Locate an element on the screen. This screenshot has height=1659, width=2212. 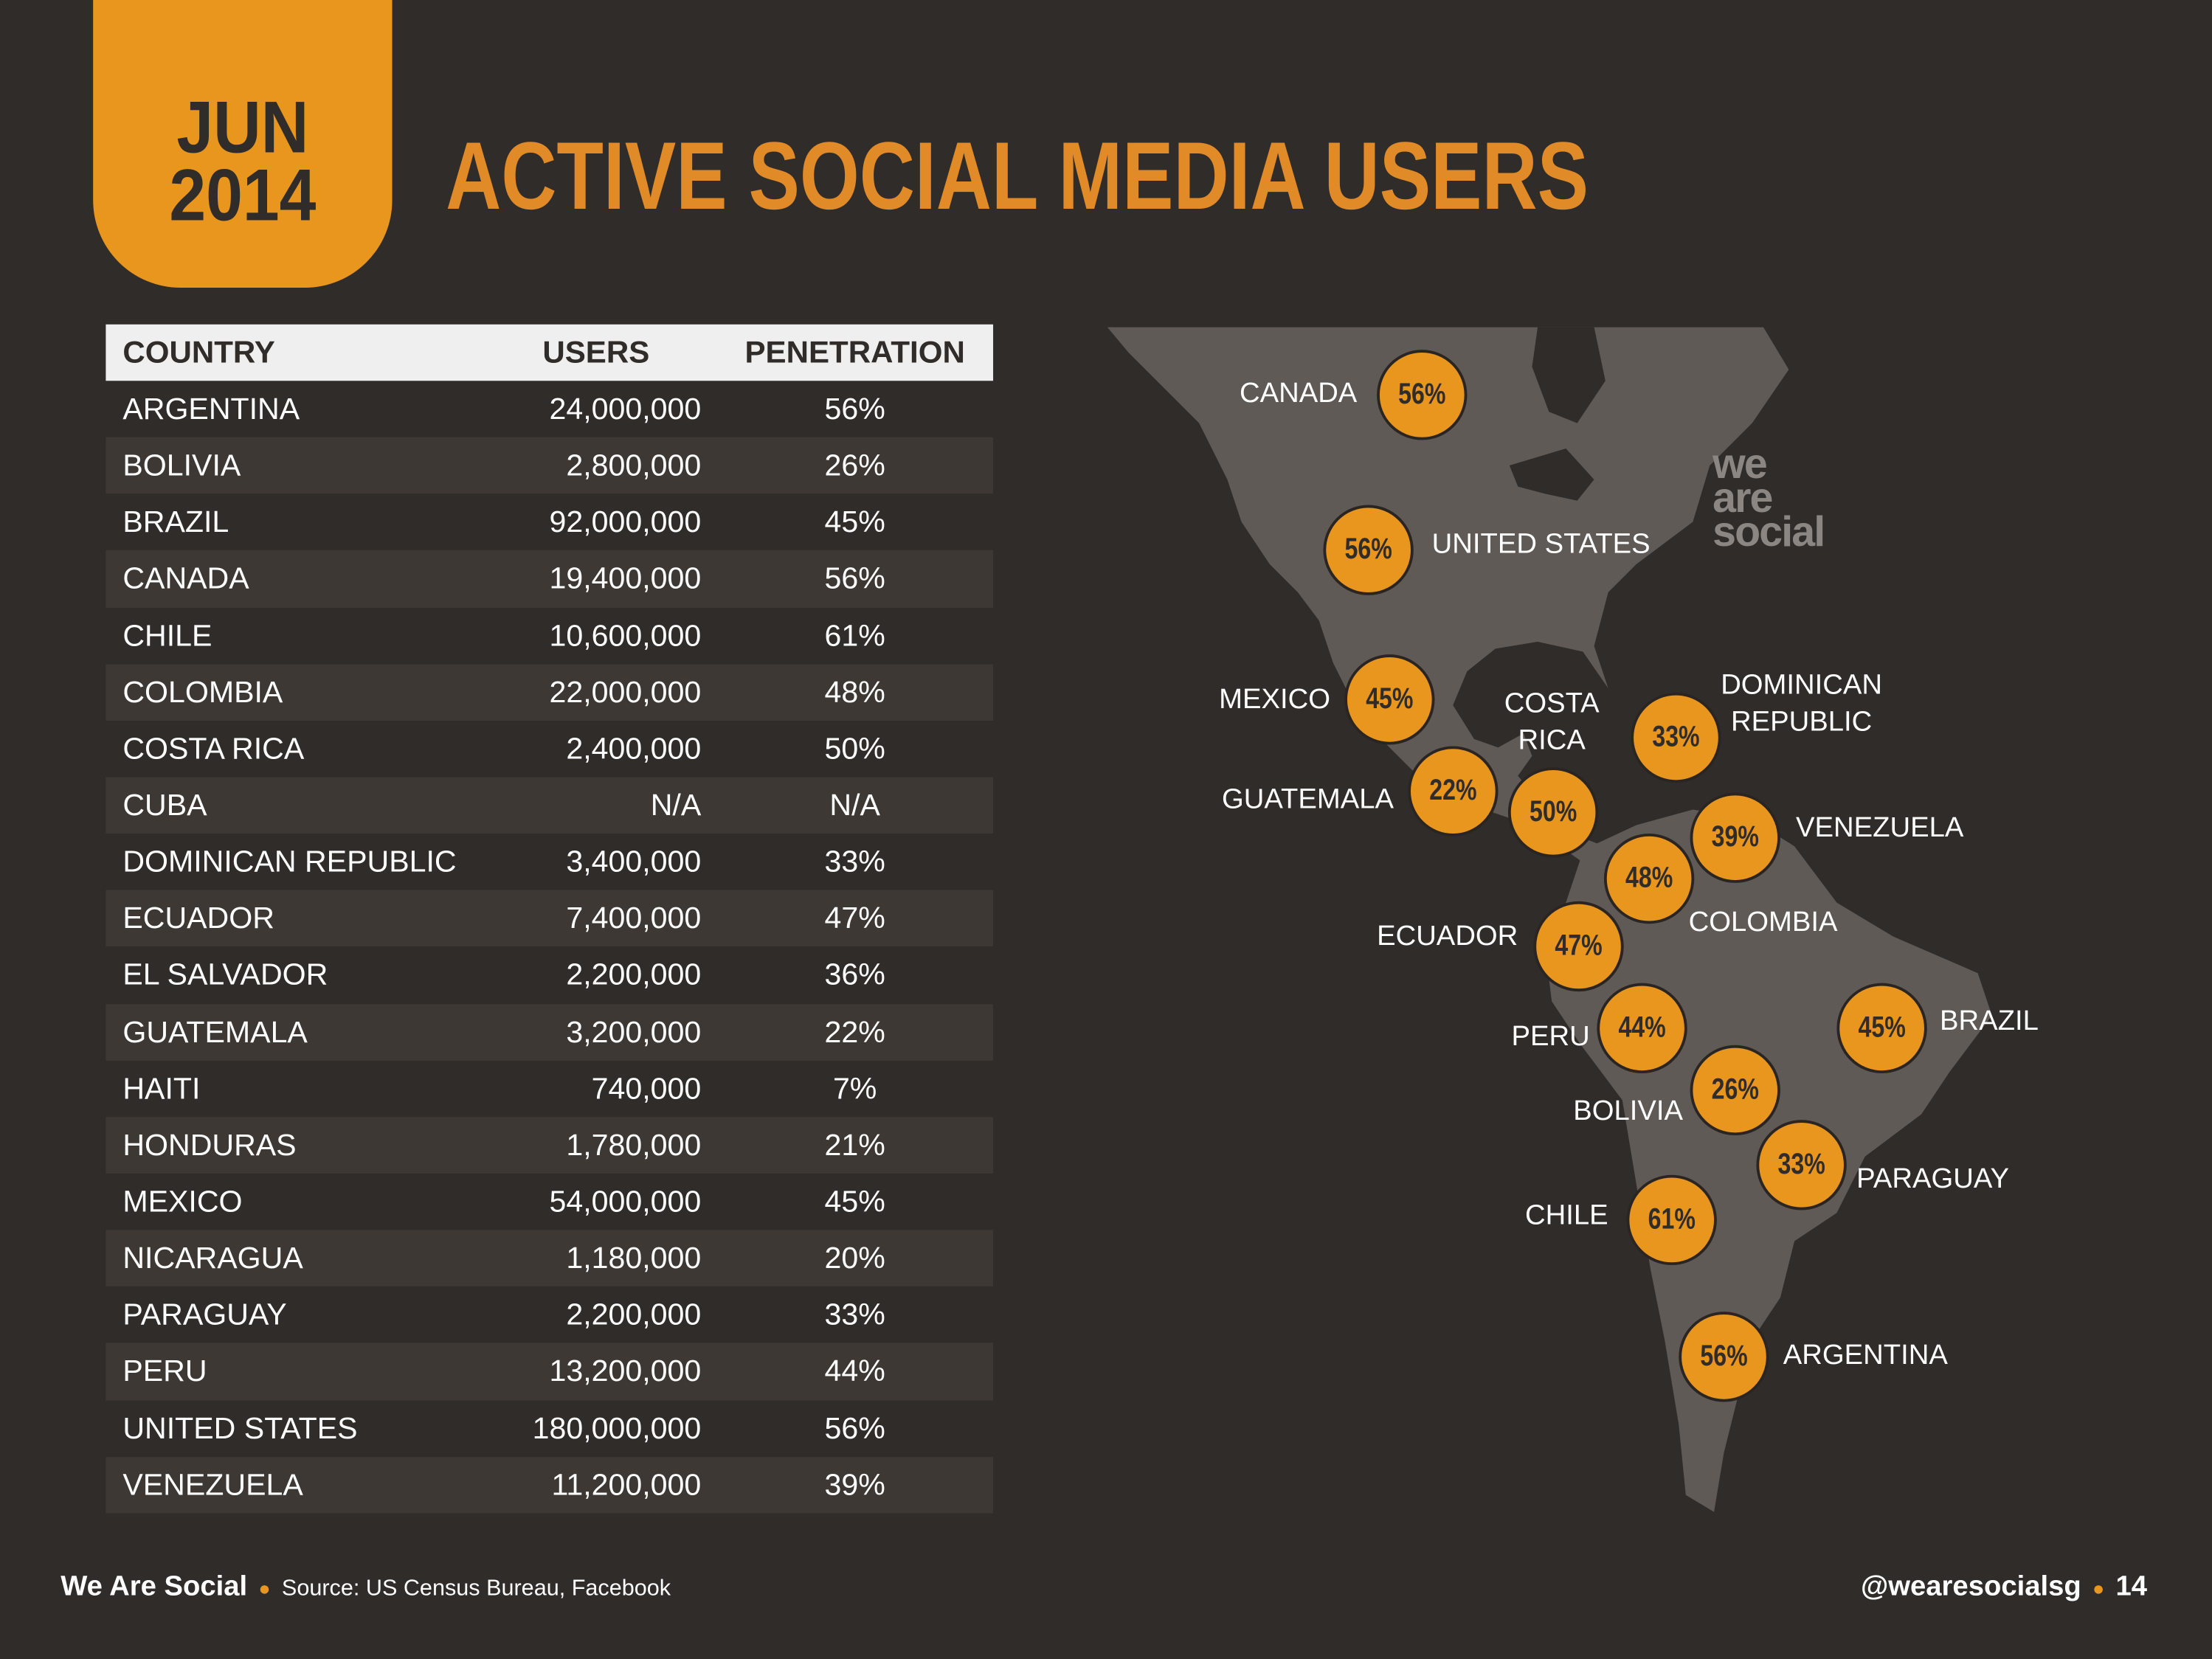
penetration-cell: 44% is located at coordinates (854, 1371).